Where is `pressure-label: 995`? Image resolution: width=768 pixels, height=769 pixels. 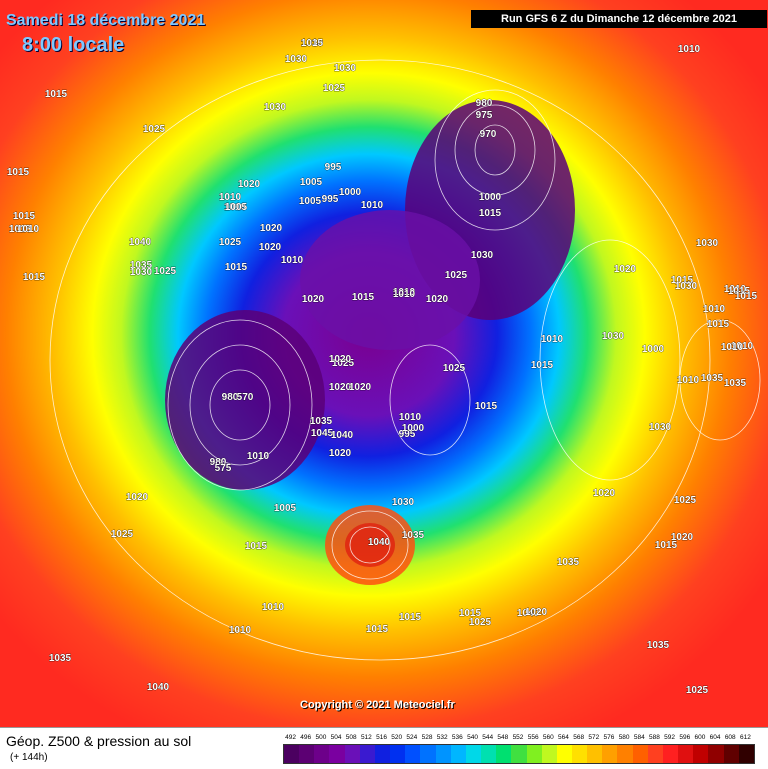 pressure-label: 995 is located at coordinates (330, 199).